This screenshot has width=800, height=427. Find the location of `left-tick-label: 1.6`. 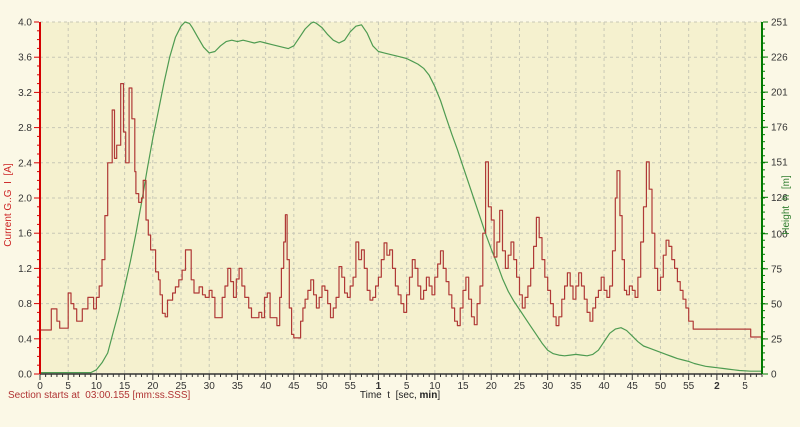

left-tick-label: 1.6 is located at coordinates (25, 234).